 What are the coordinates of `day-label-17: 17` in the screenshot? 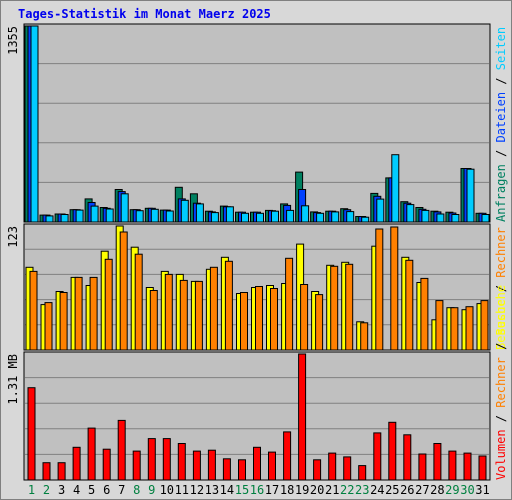 It's located at (272, 490).